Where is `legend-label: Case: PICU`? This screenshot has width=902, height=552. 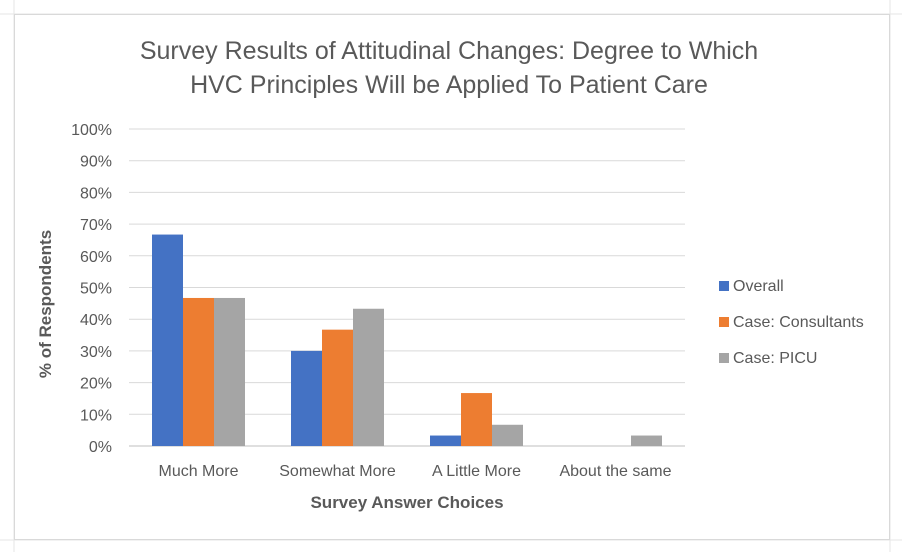
legend-label: Case: PICU is located at coordinates (775, 358).